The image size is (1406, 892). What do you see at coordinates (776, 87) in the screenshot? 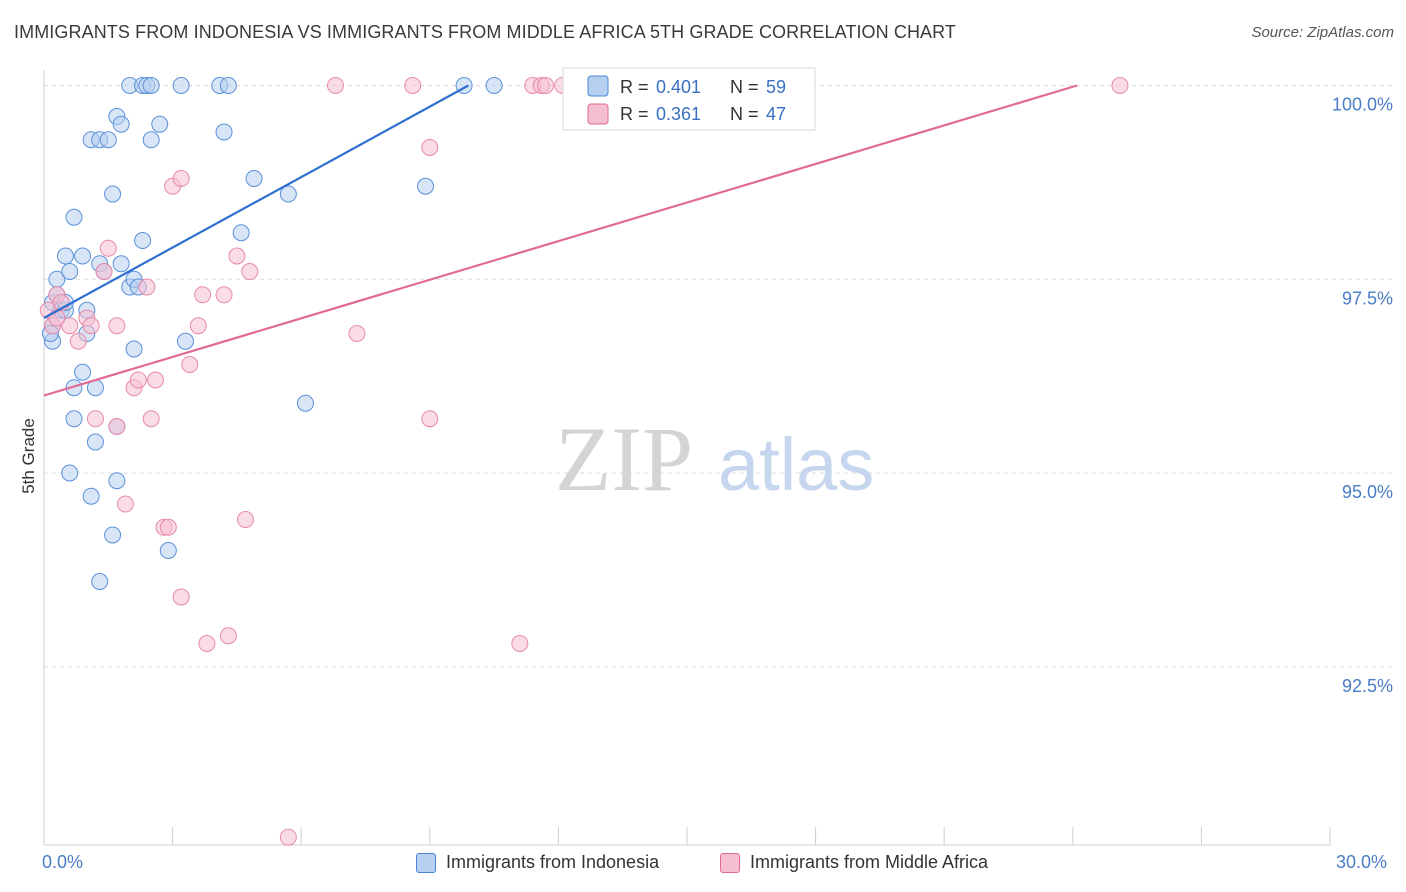
I see `legend-n-value-indonesia: 59` at bounding box center [776, 87].